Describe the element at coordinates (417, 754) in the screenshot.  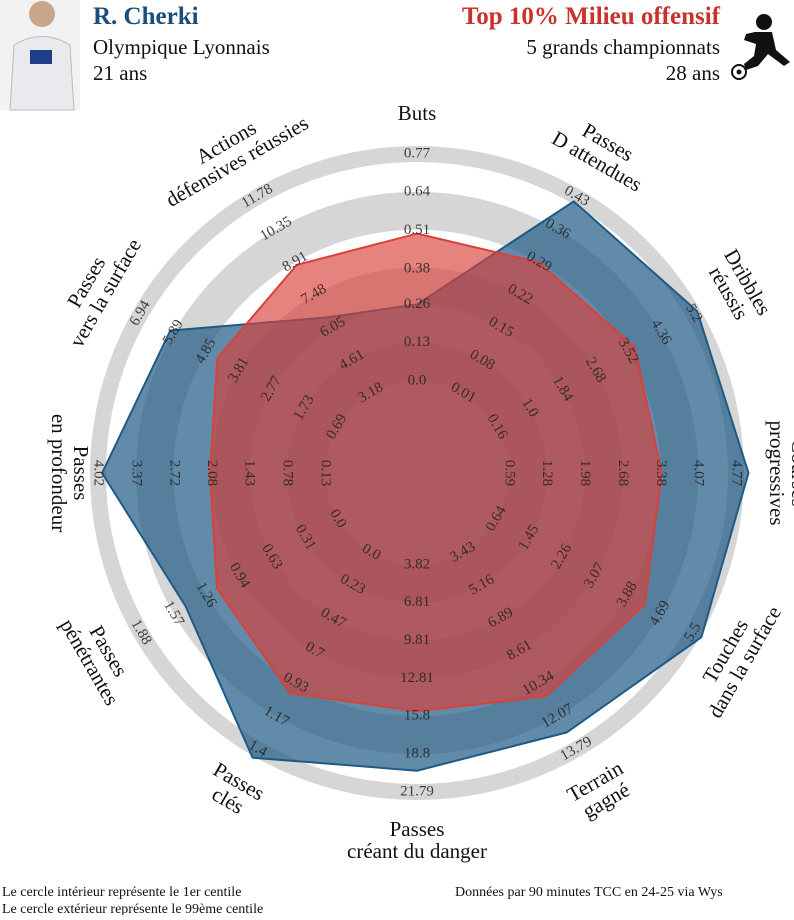
I see `tick-label: 18.8` at that location.